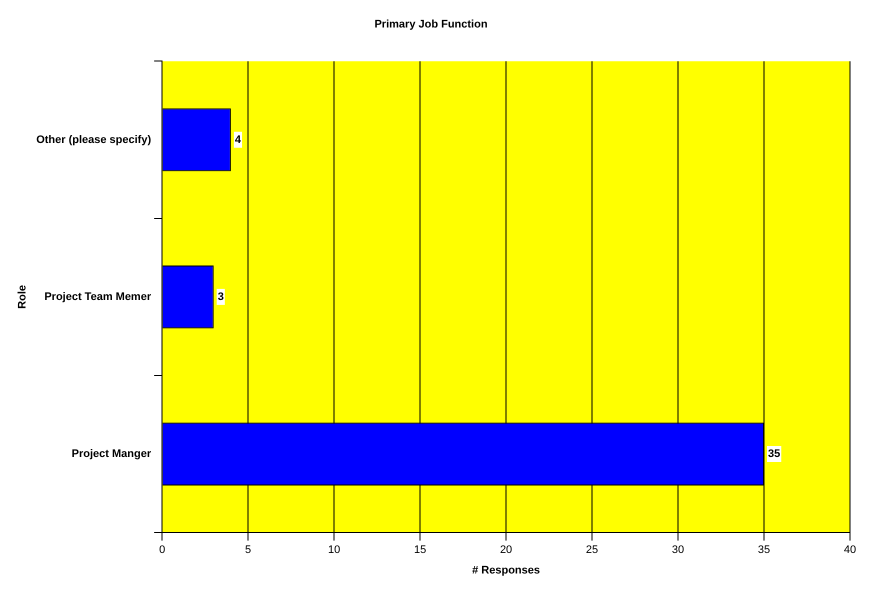 The width and height of the screenshot is (882, 593). Describe the element at coordinates (162, 550) in the screenshot. I see `x-tick-label: 0` at that location.